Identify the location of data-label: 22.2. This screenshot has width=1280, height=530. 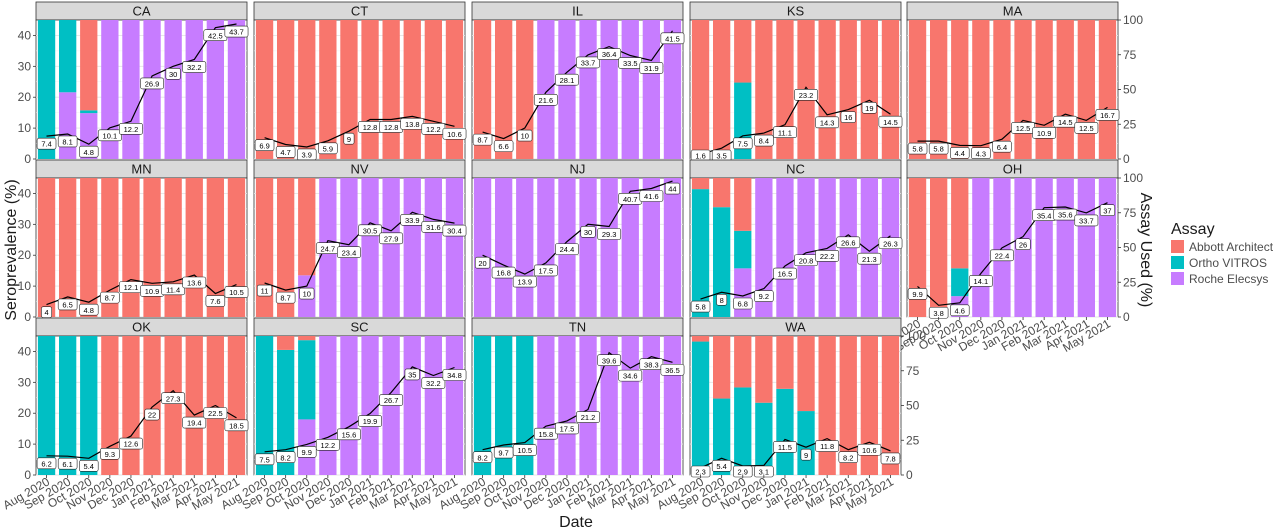
(827, 256).